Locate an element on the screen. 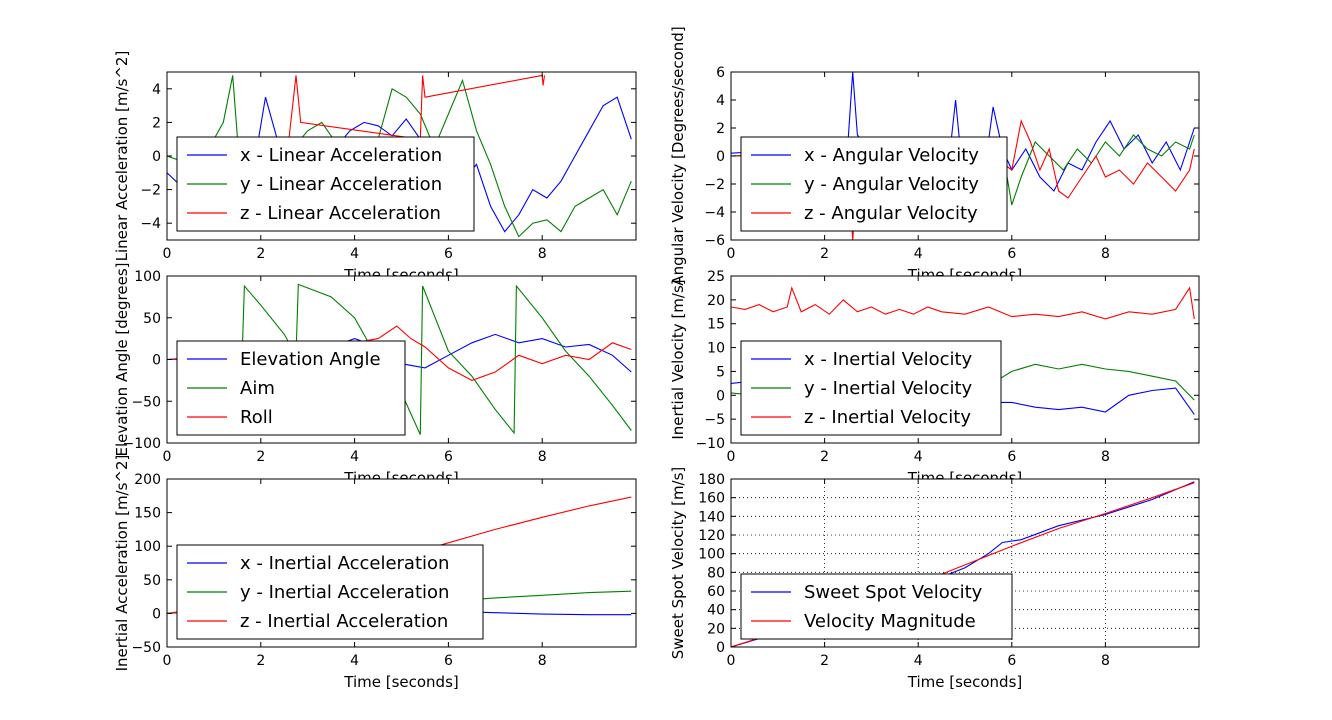  legend-label: z - Inertial Velocity is located at coordinates (887, 417).